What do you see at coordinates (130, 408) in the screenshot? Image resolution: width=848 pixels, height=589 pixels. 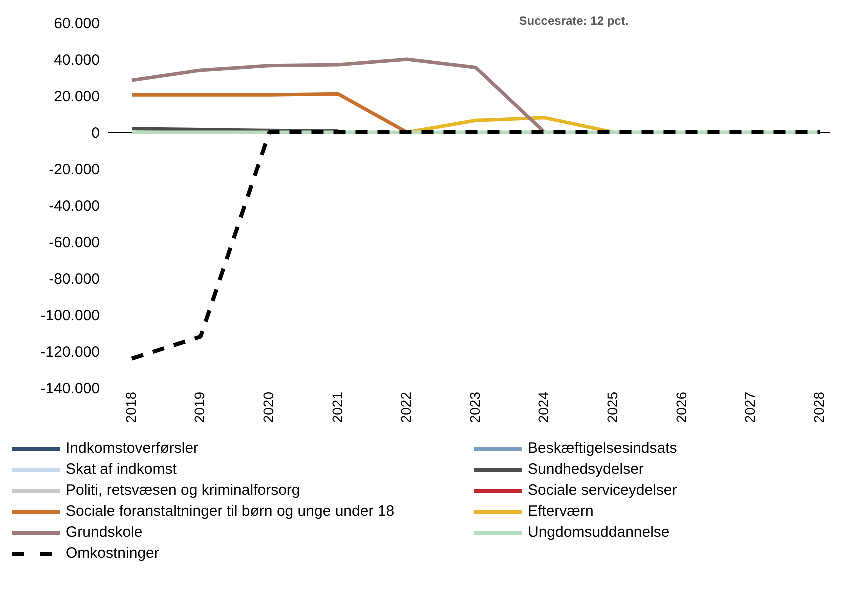 I see `x-tick-label: 2018` at bounding box center [130, 408].